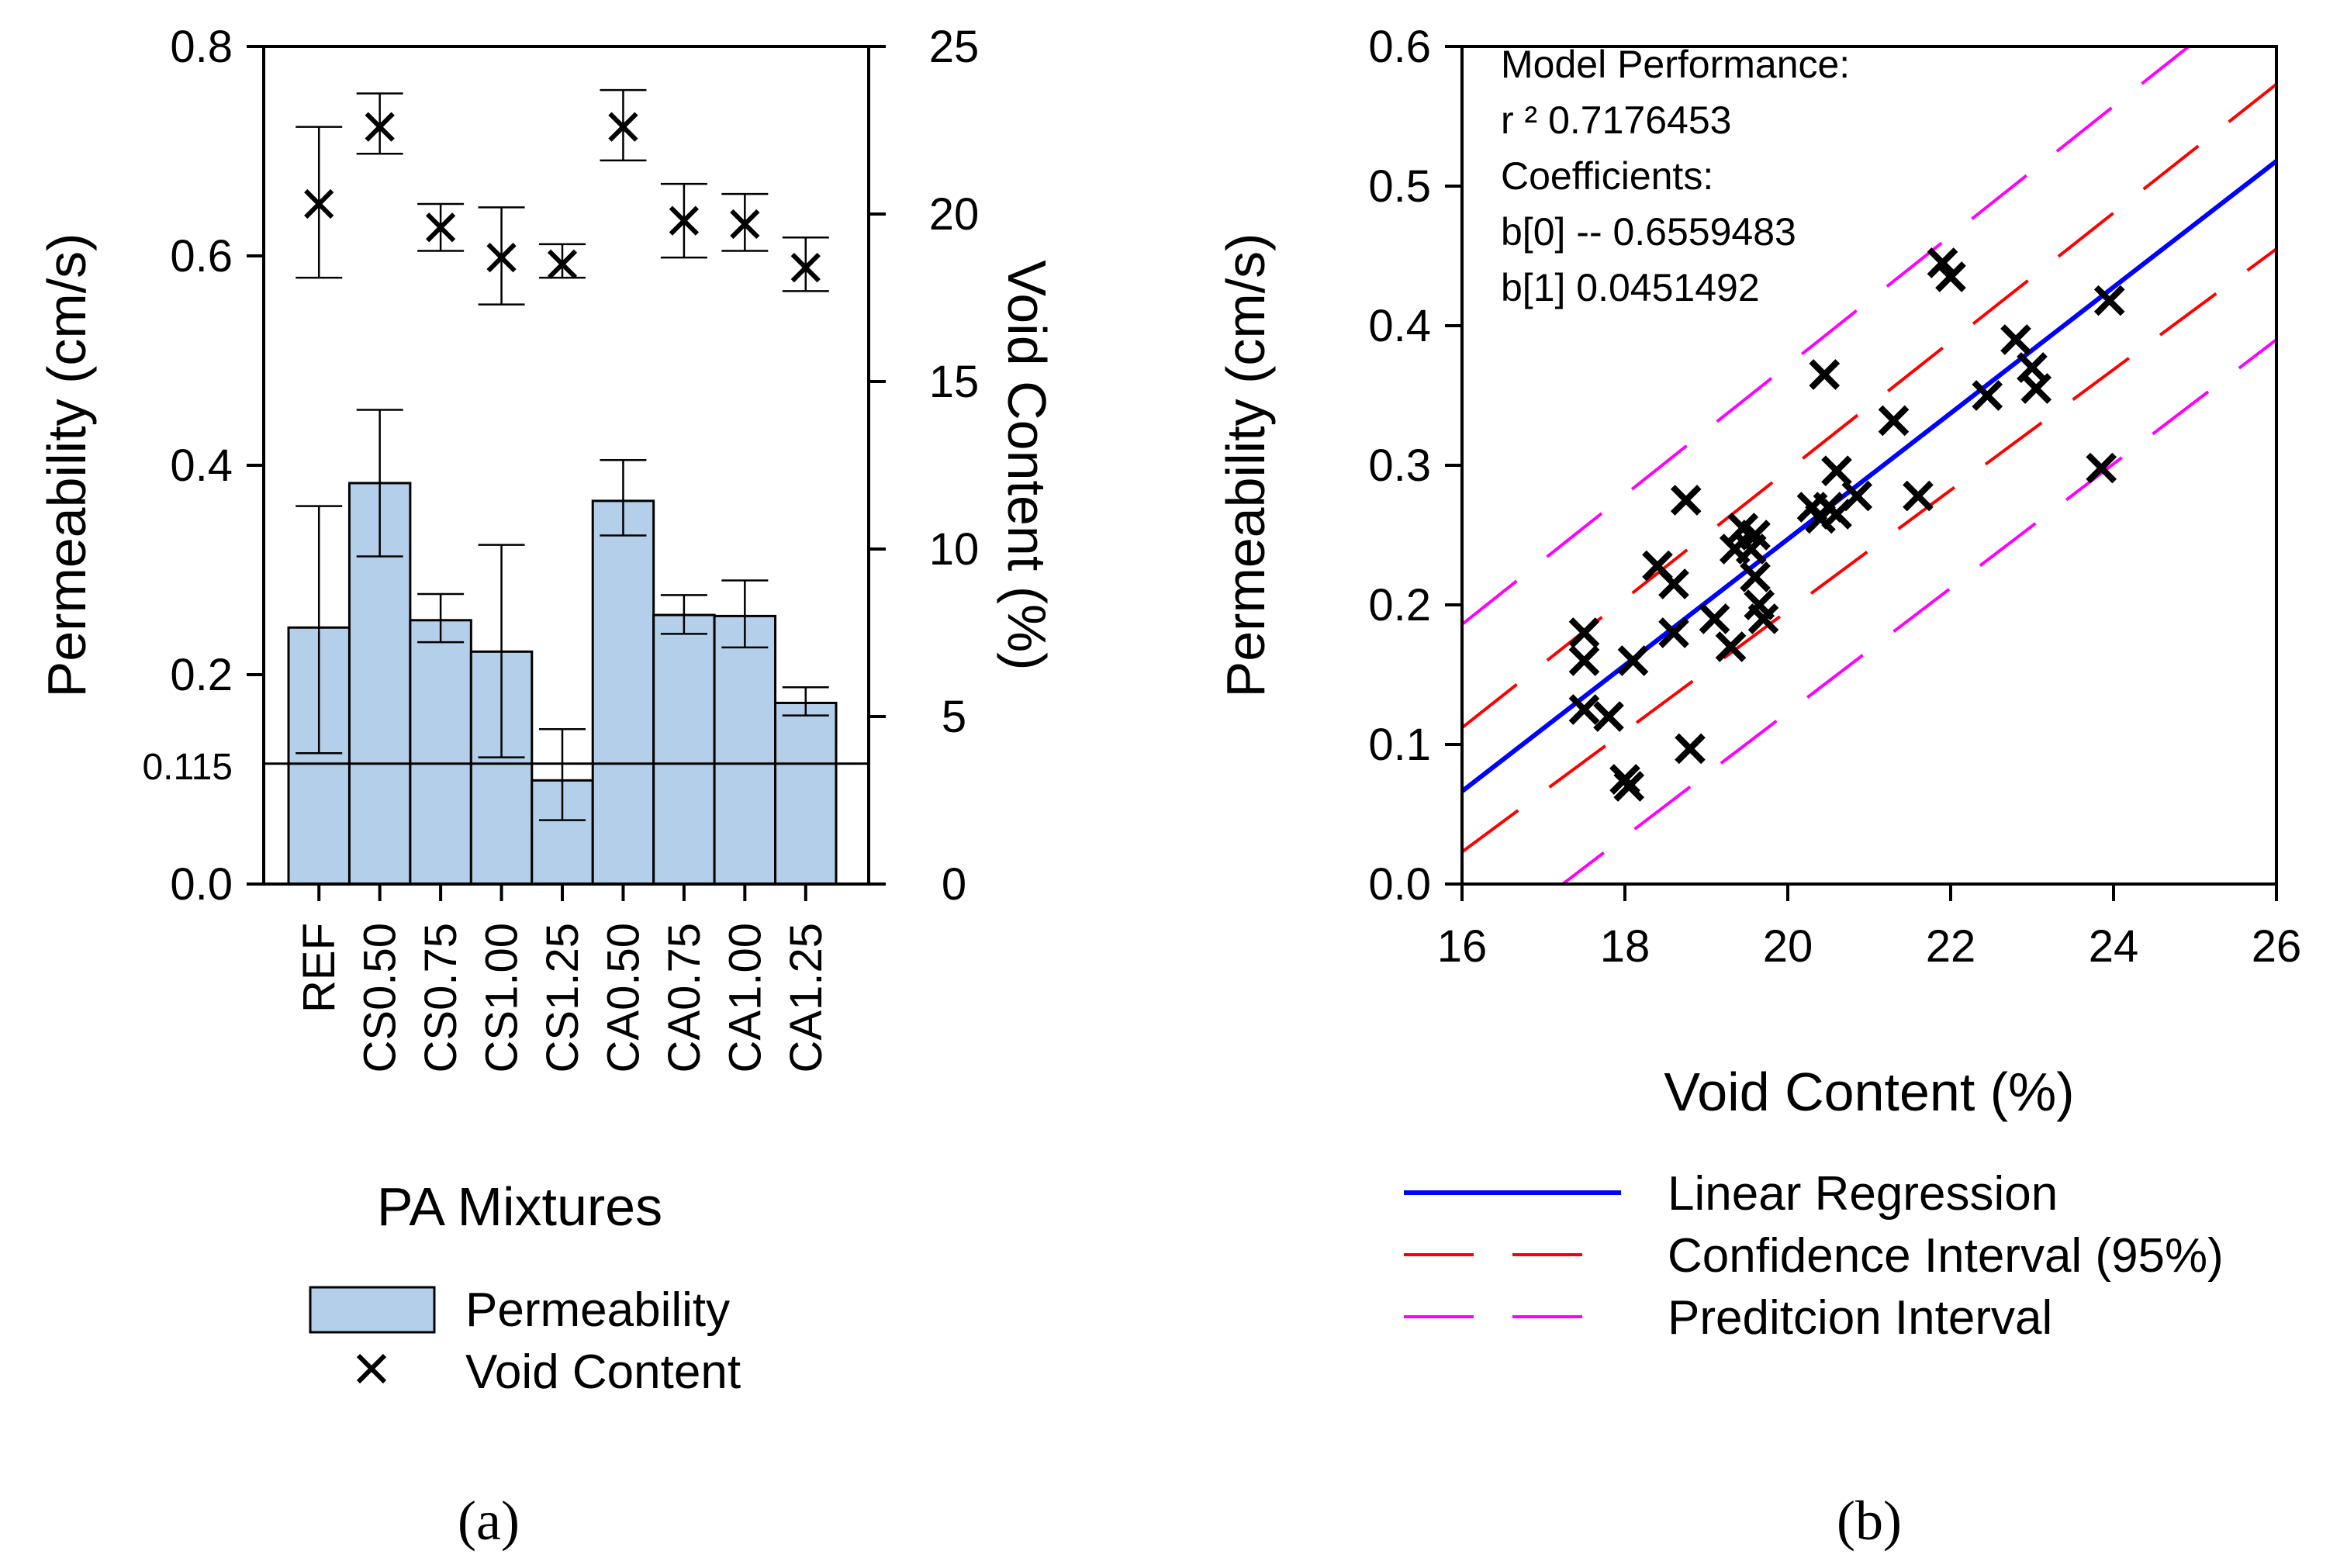 The height and width of the screenshot is (1568, 2347). What do you see at coordinates (1400, 465) in the screenshot?
I see `b-y-tick-label-3: 0.3` at bounding box center [1400, 465].